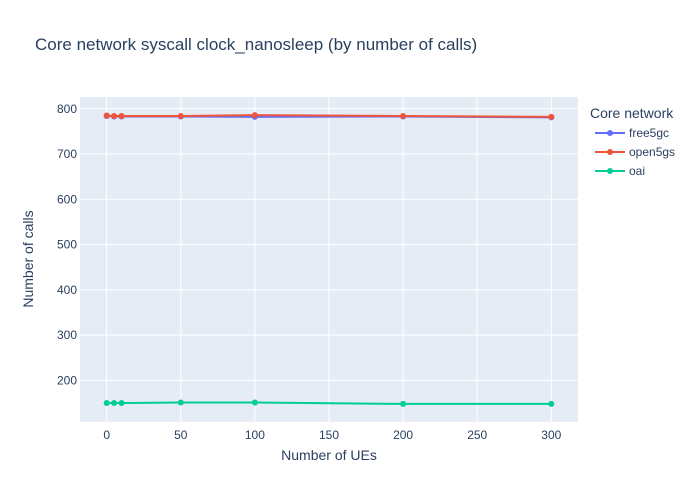 The height and width of the screenshot is (500, 700). What do you see at coordinates (28, 258) in the screenshot?
I see `y-axis-title: Number of calls` at bounding box center [28, 258].